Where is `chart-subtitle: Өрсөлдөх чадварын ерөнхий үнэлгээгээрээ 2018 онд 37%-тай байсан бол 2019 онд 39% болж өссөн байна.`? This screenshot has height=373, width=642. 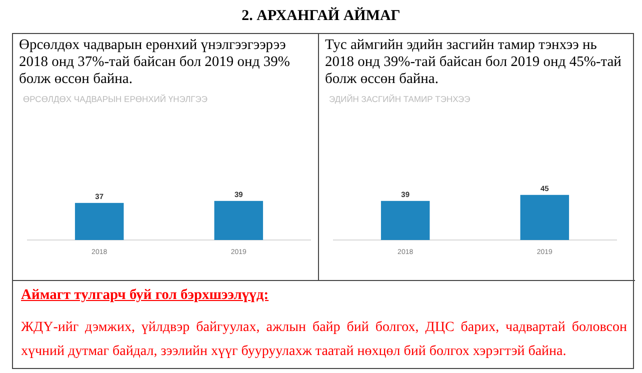
chart-subtitle: Өрсөлдөх чадварын ерөнхий үнэлгээгээрээ 2018 онд 37%-тай байсан бол 2019 онд 39% болж өссөн байна. is located at coordinates (155, 62).